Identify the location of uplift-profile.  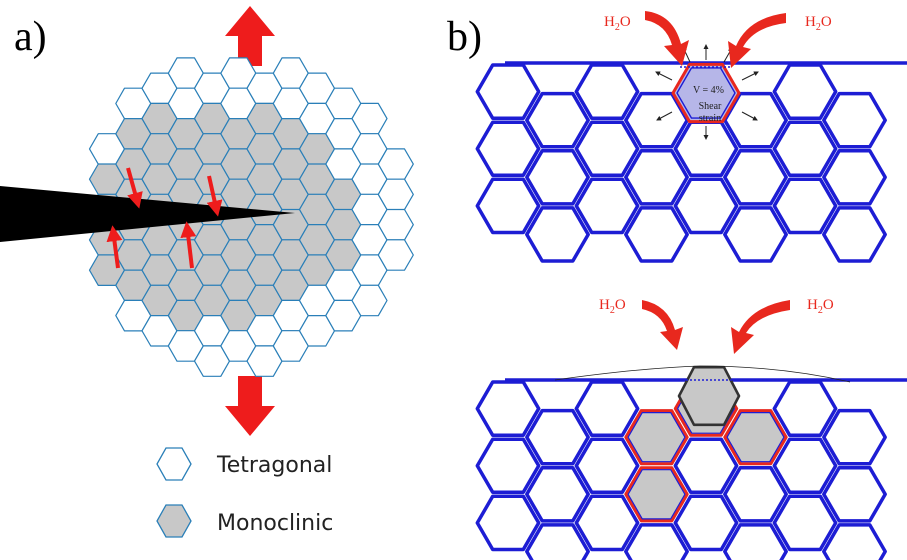
(702, 374).